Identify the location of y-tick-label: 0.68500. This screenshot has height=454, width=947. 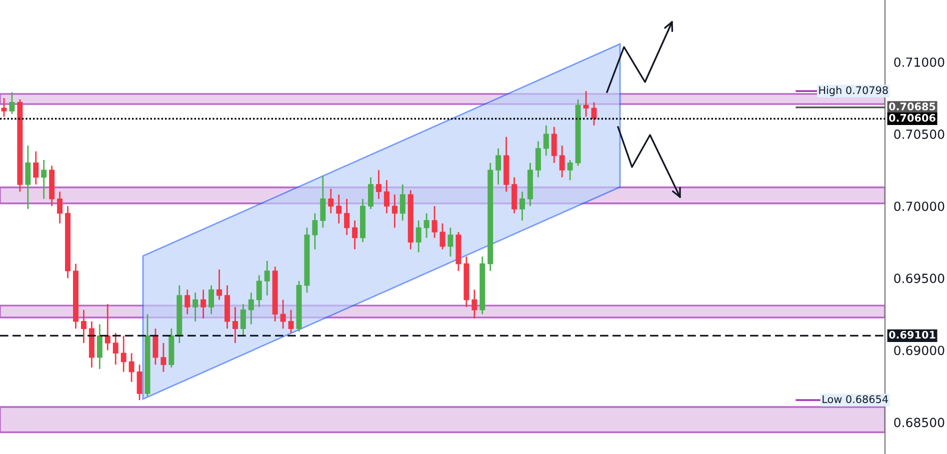
(919, 423).